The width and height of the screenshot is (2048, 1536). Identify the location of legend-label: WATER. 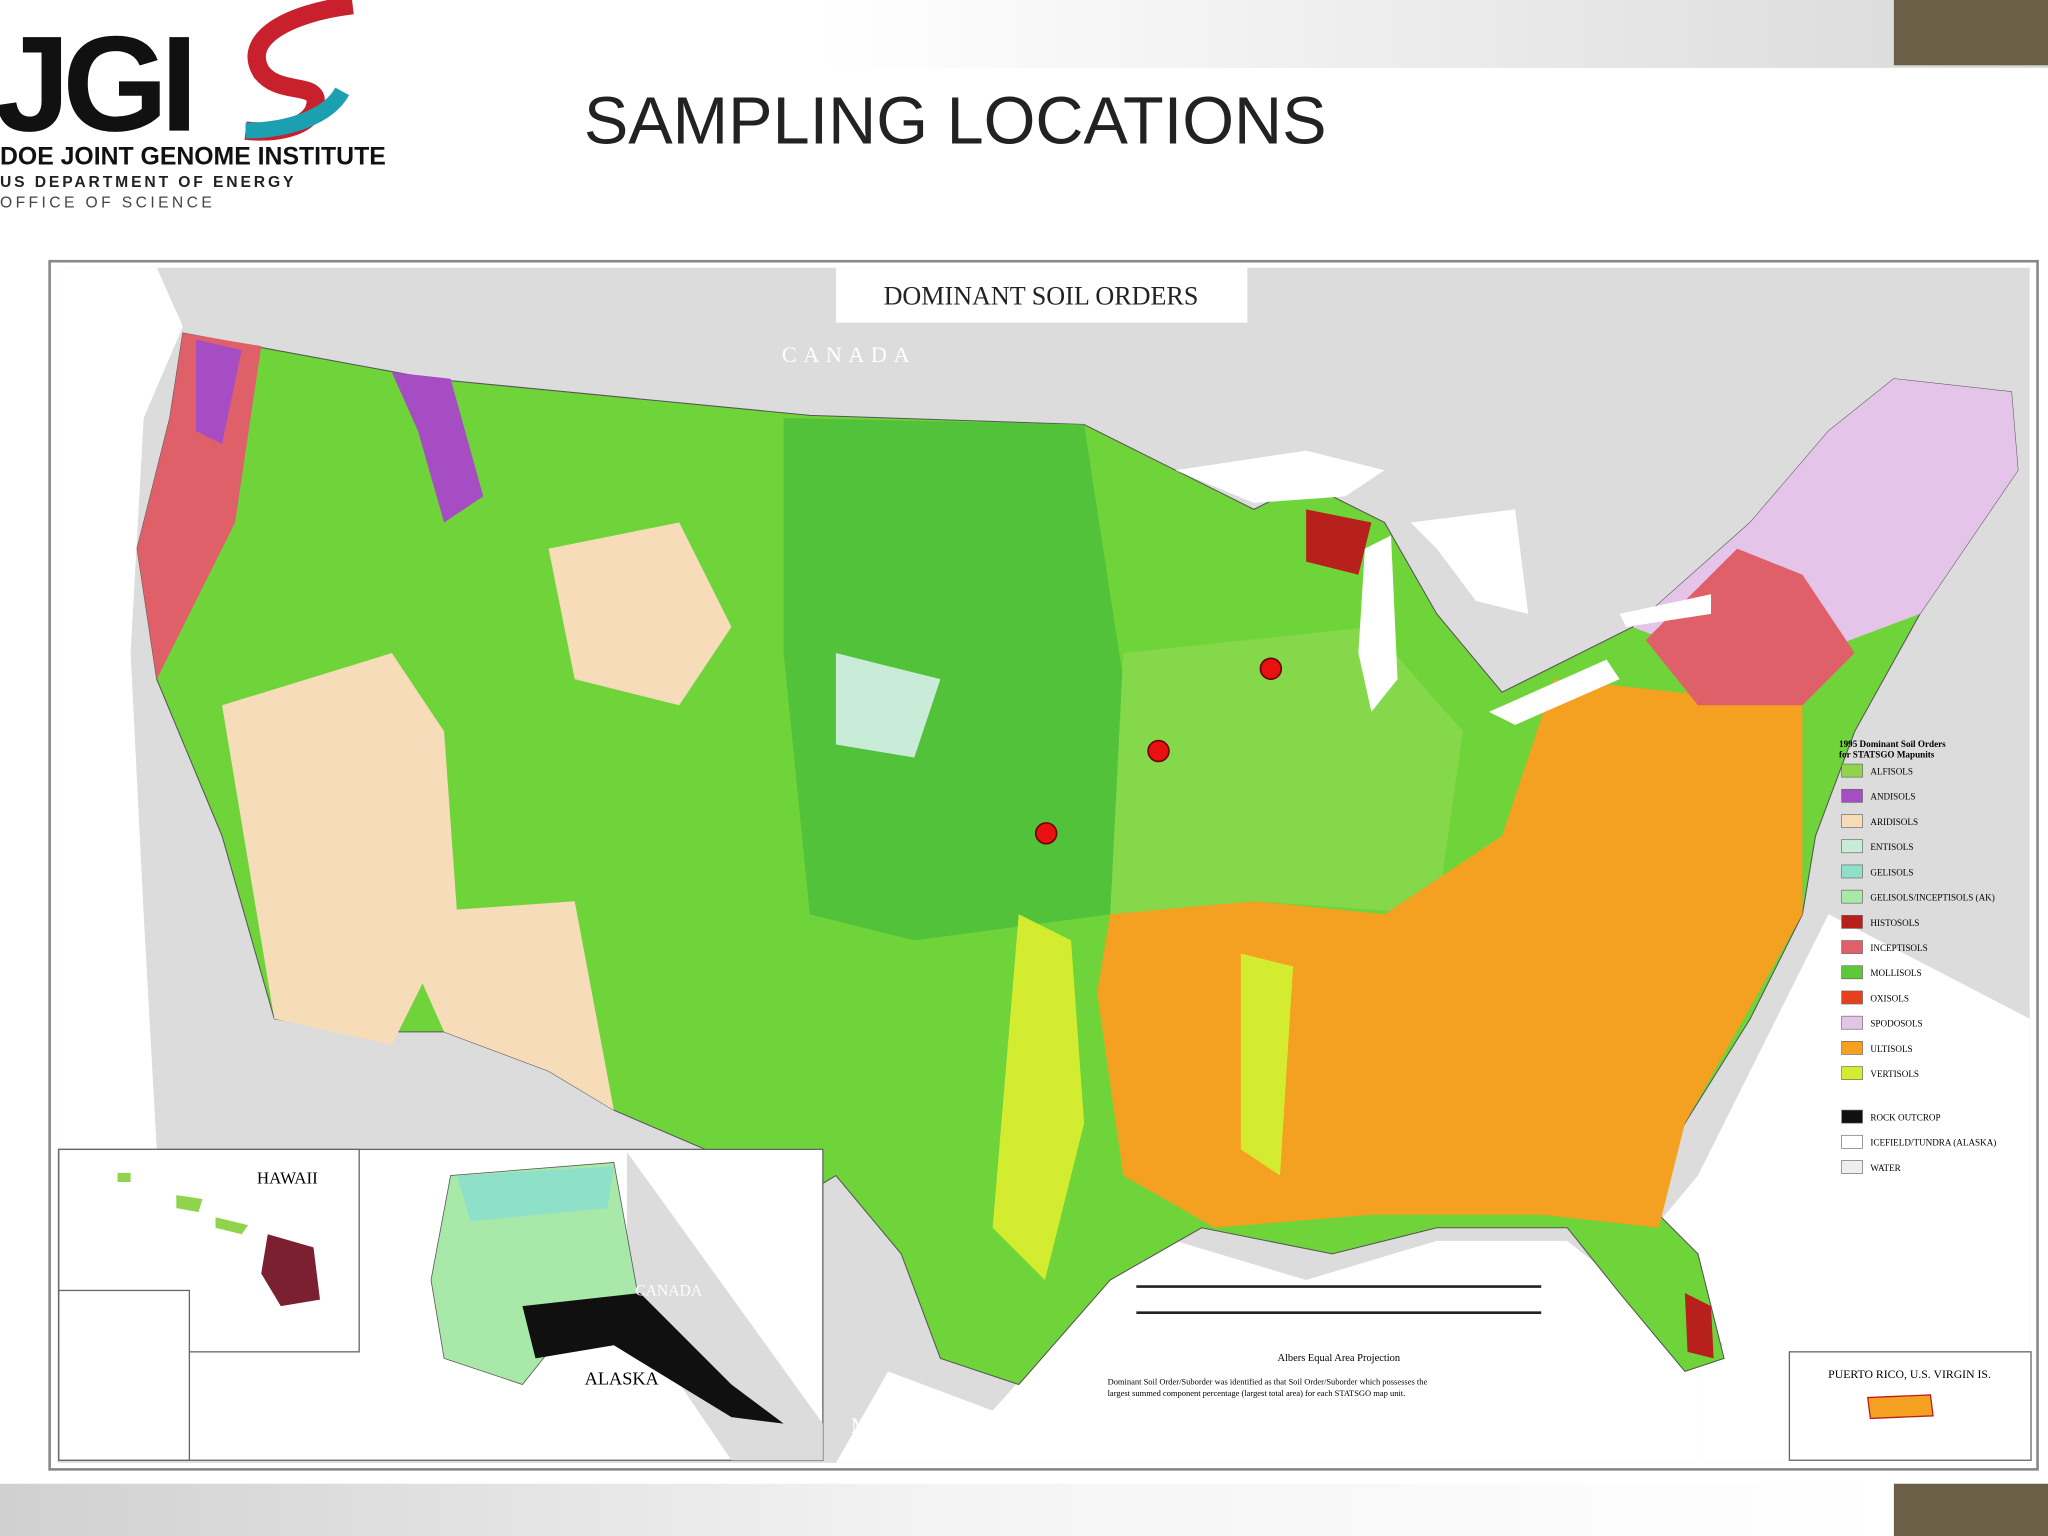
(1885, 1168).